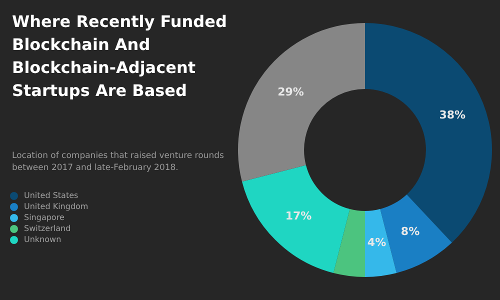 This screenshot has width=500, height=300. What do you see at coordinates (44, 217) in the screenshot?
I see `legend-label: Singapore` at bounding box center [44, 217].